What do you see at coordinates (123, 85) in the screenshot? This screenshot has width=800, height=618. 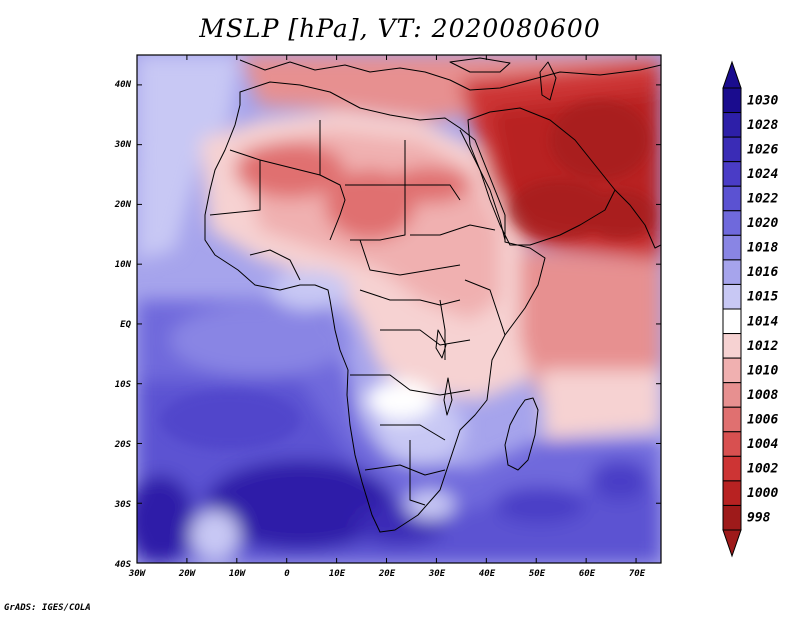 I see `y-tick-label: 40N` at bounding box center [123, 85].